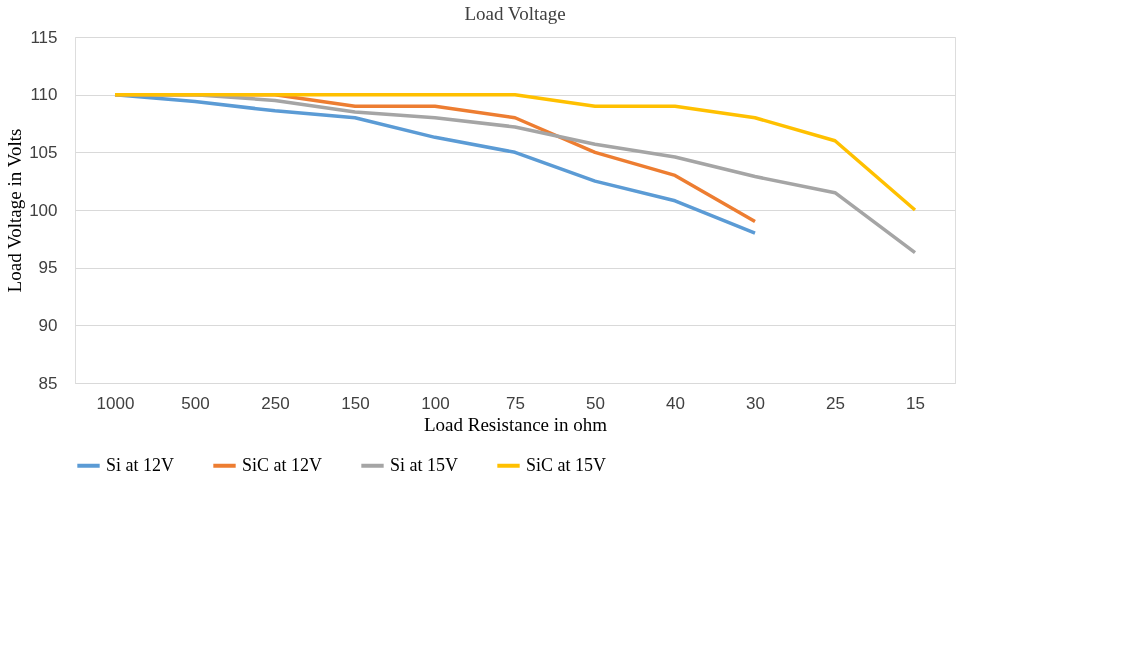  What do you see at coordinates (275, 403) in the screenshot?
I see `x-tick-label: 250` at bounding box center [275, 403].